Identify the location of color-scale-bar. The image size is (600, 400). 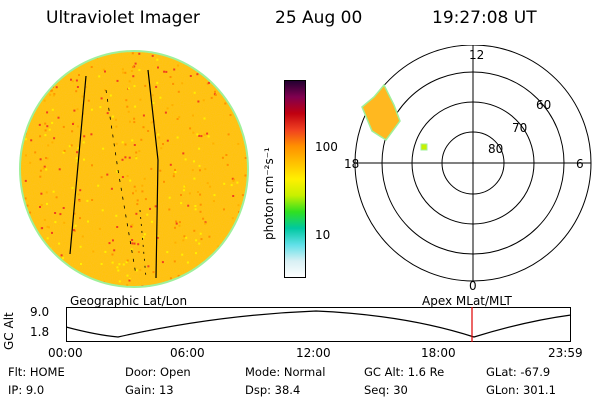
(295, 179).